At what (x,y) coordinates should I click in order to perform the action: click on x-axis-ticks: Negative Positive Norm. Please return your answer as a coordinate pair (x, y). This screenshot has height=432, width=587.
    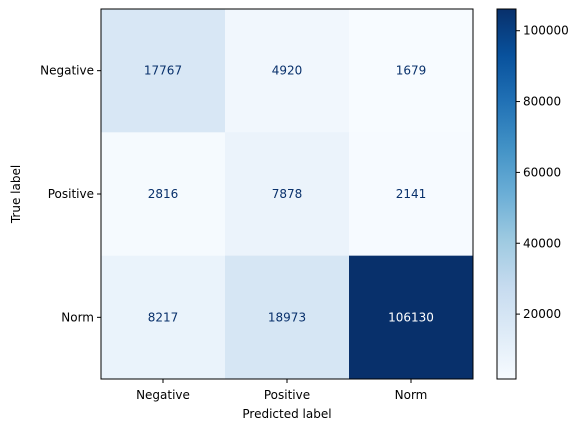
    Looking at the image, I should click on (281, 390).